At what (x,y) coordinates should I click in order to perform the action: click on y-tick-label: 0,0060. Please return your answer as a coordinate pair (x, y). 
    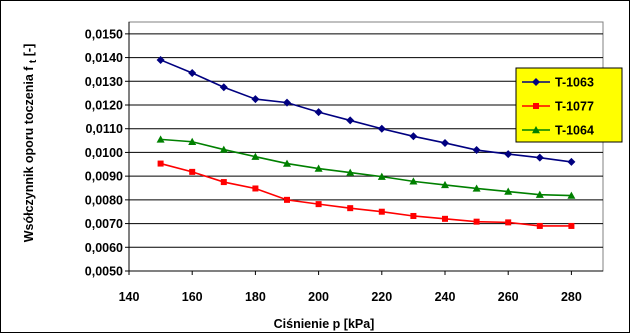
    Looking at the image, I should click on (104, 248).